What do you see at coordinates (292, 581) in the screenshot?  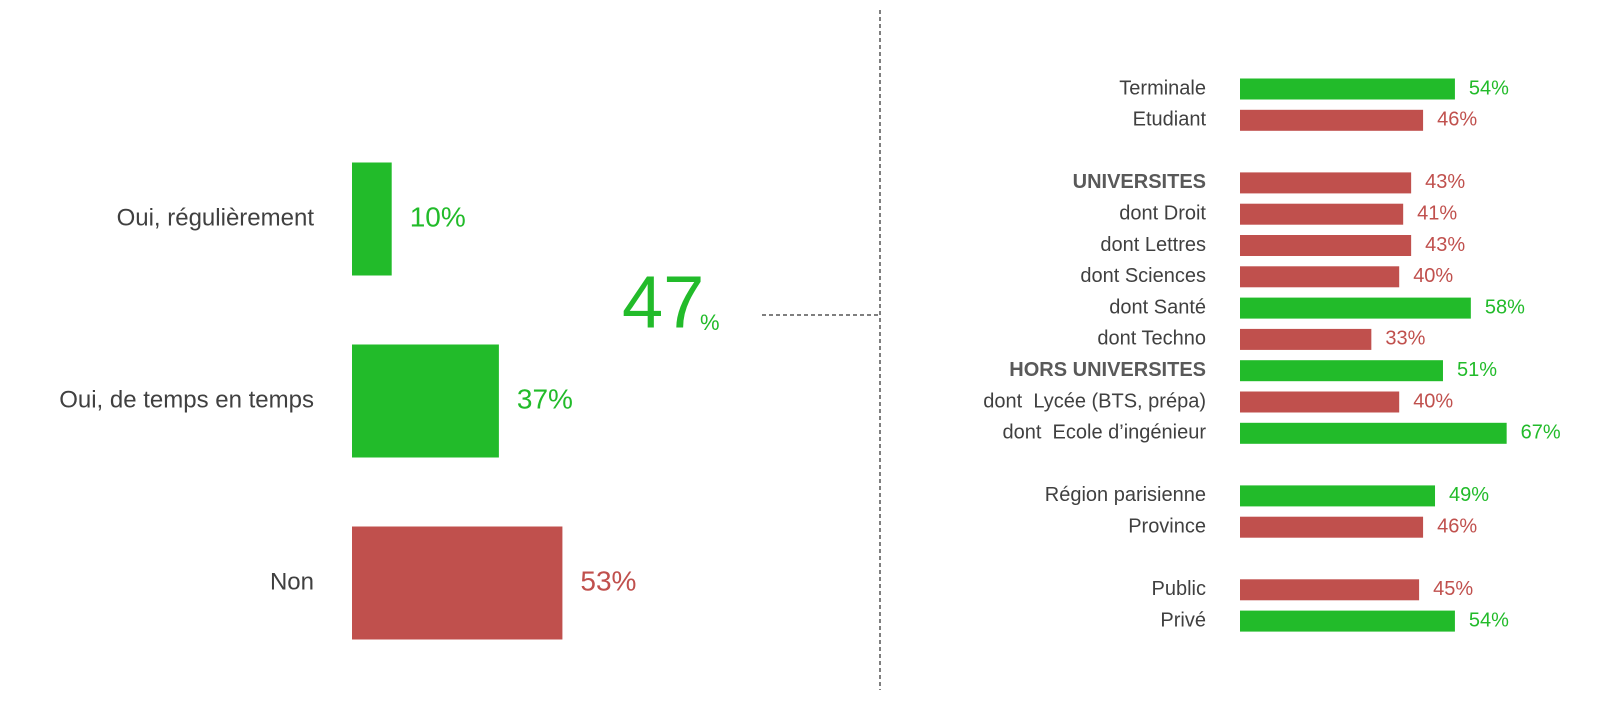 I see `category-label: Non` at bounding box center [292, 581].